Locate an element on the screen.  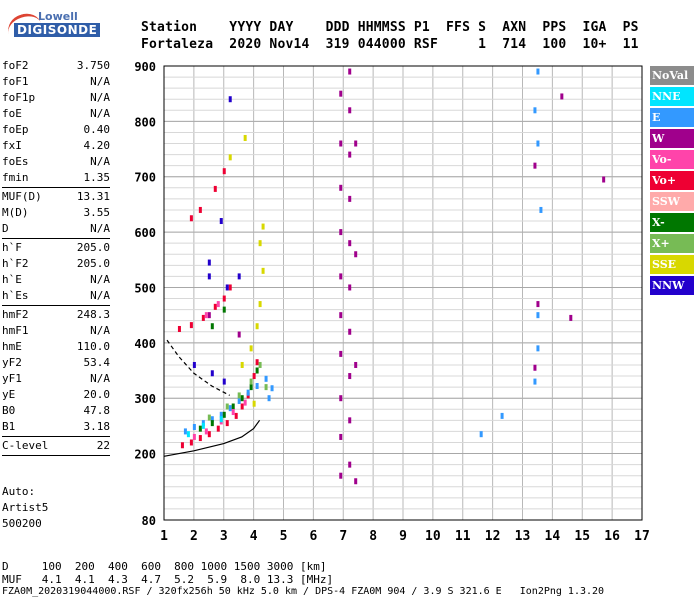
logo-text-lowell: Lowell is located at coordinates (58, 16).